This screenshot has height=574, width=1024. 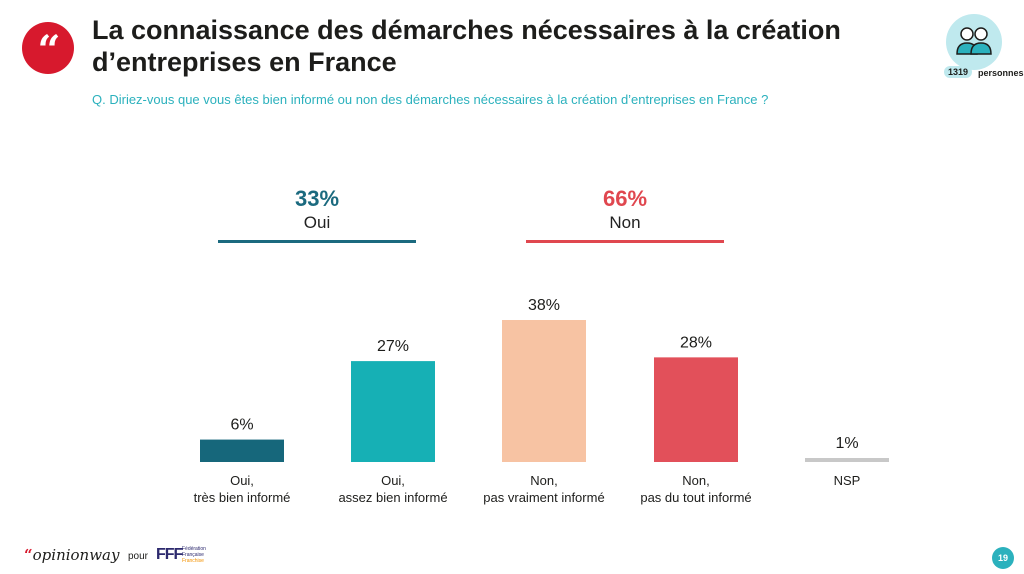 What do you see at coordinates (194, 555) in the screenshot?
I see `fff-logo-text: Fédération Française Franchise` at bounding box center [194, 555].